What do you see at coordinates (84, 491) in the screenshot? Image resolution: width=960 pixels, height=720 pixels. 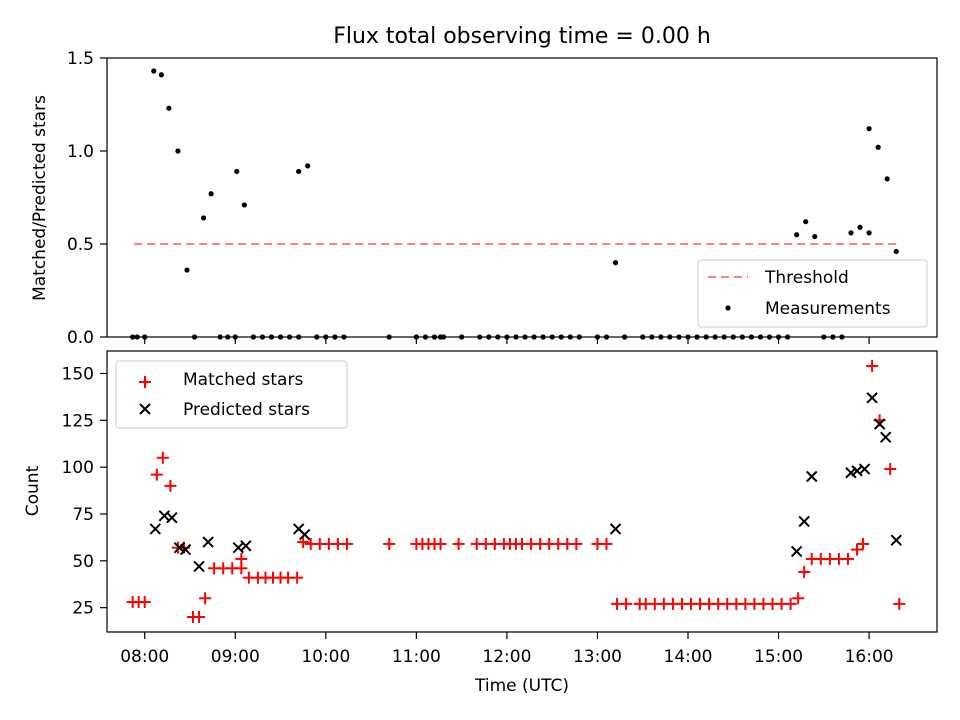 I see `bottom-y-axis: 25 50 75 100 125 150` at bounding box center [84, 491].